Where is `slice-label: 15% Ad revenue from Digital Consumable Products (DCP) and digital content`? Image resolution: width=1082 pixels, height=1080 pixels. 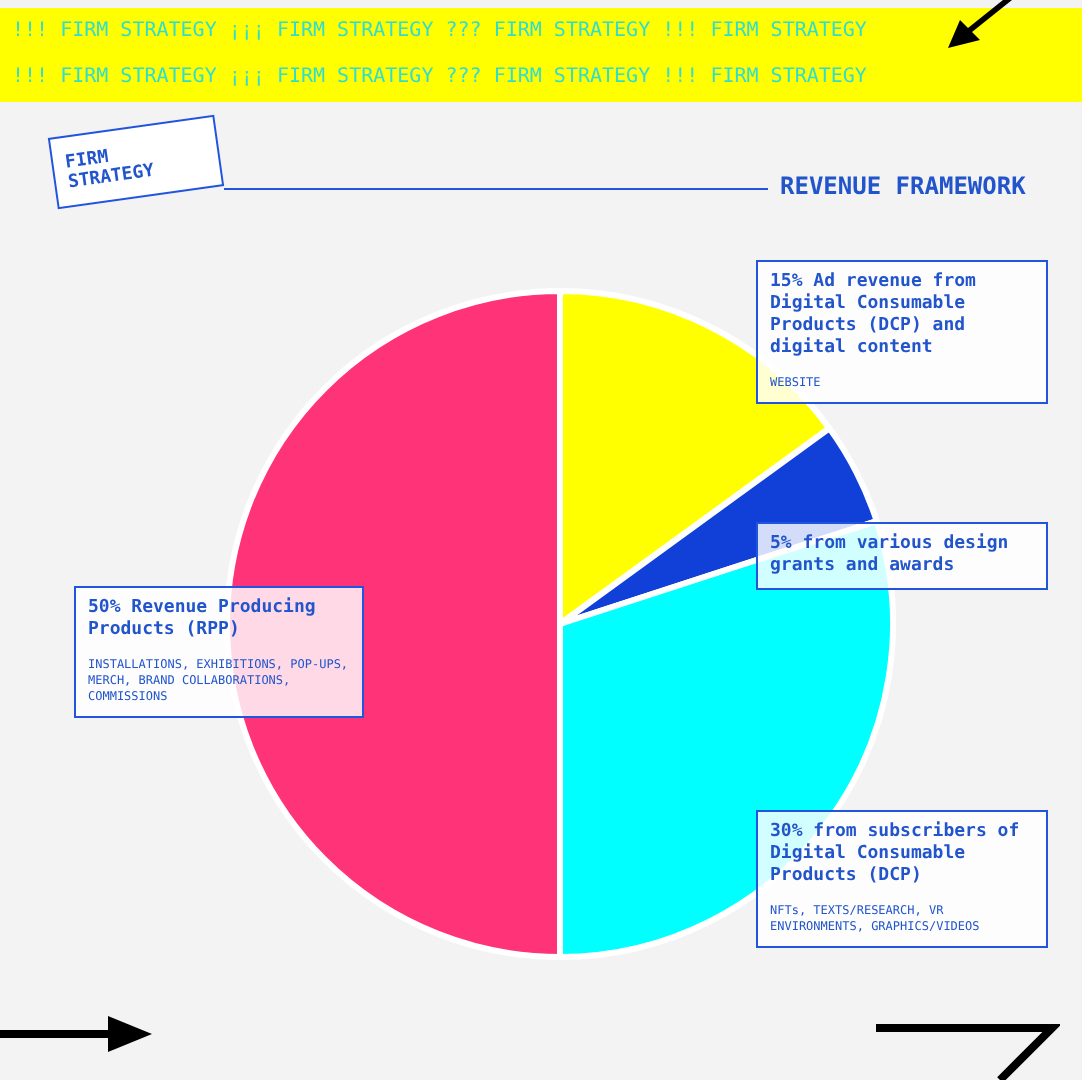 slice-label: 15% Ad revenue from Digital Consumable Products (DCP) and digital content is located at coordinates (874, 316).